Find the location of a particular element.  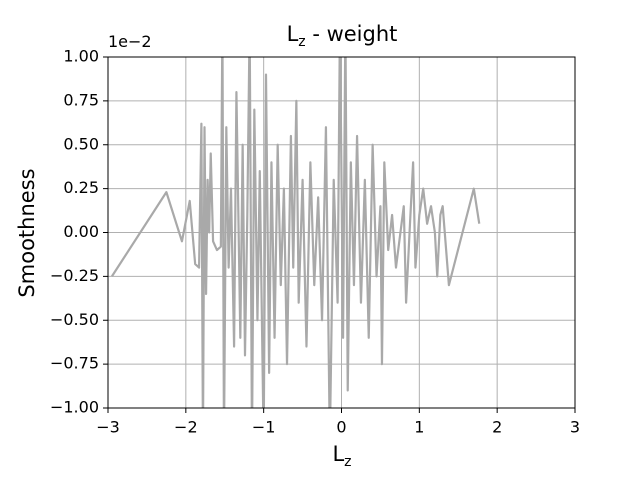

x-tick-label: −3 is located at coordinates (108, 427).